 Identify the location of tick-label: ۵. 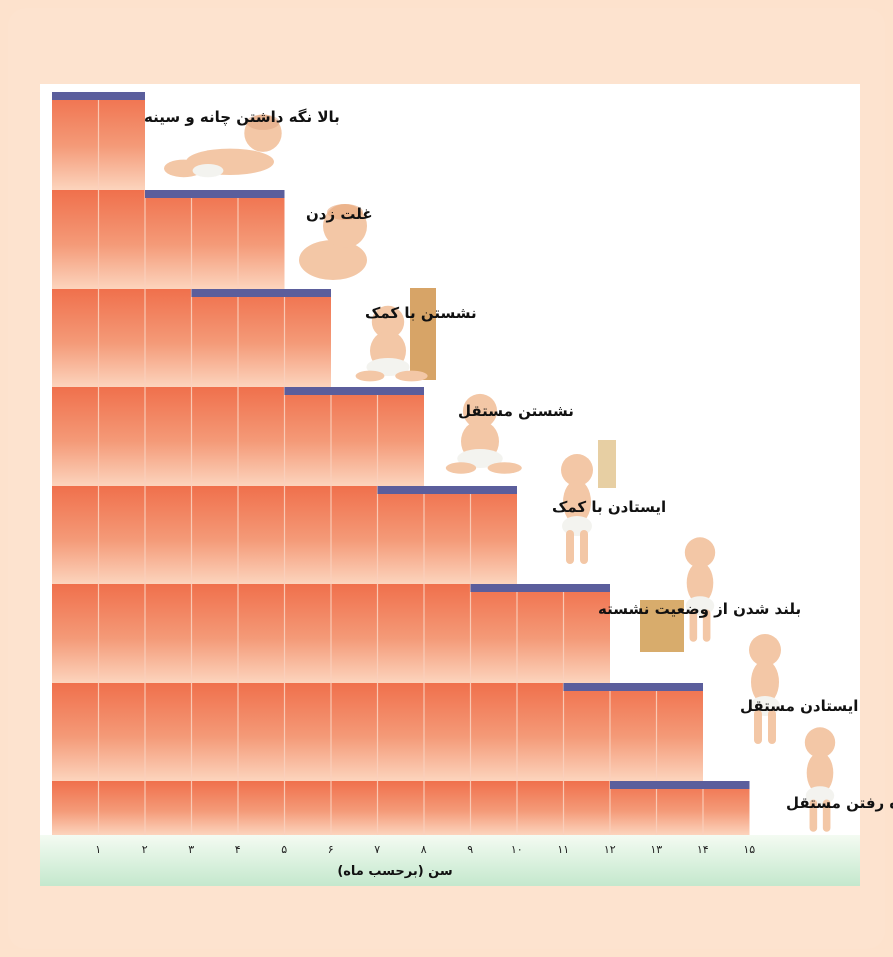
(284, 849).